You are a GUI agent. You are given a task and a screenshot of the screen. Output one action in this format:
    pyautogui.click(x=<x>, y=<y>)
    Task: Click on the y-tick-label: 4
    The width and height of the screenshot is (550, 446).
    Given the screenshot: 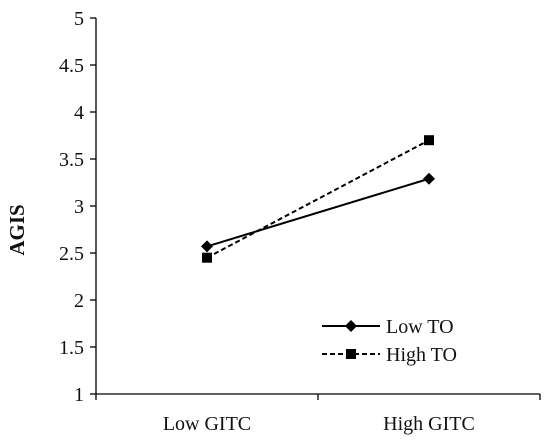 What is the action you would take?
    pyautogui.click(x=79, y=113)
    